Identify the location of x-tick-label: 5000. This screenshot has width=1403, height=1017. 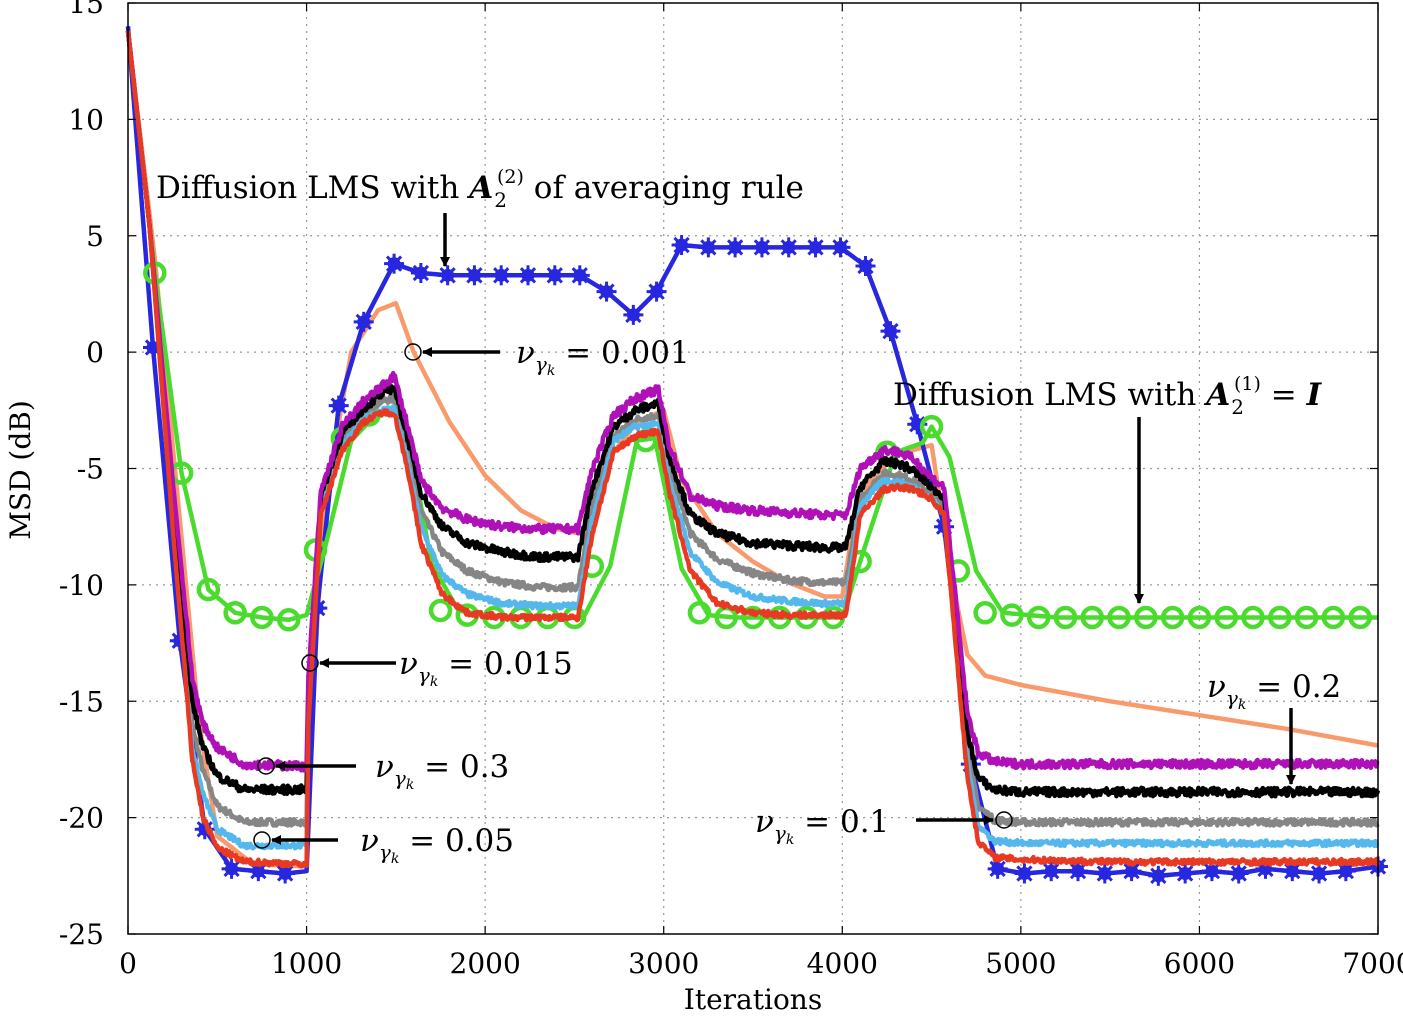
(1020, 963).